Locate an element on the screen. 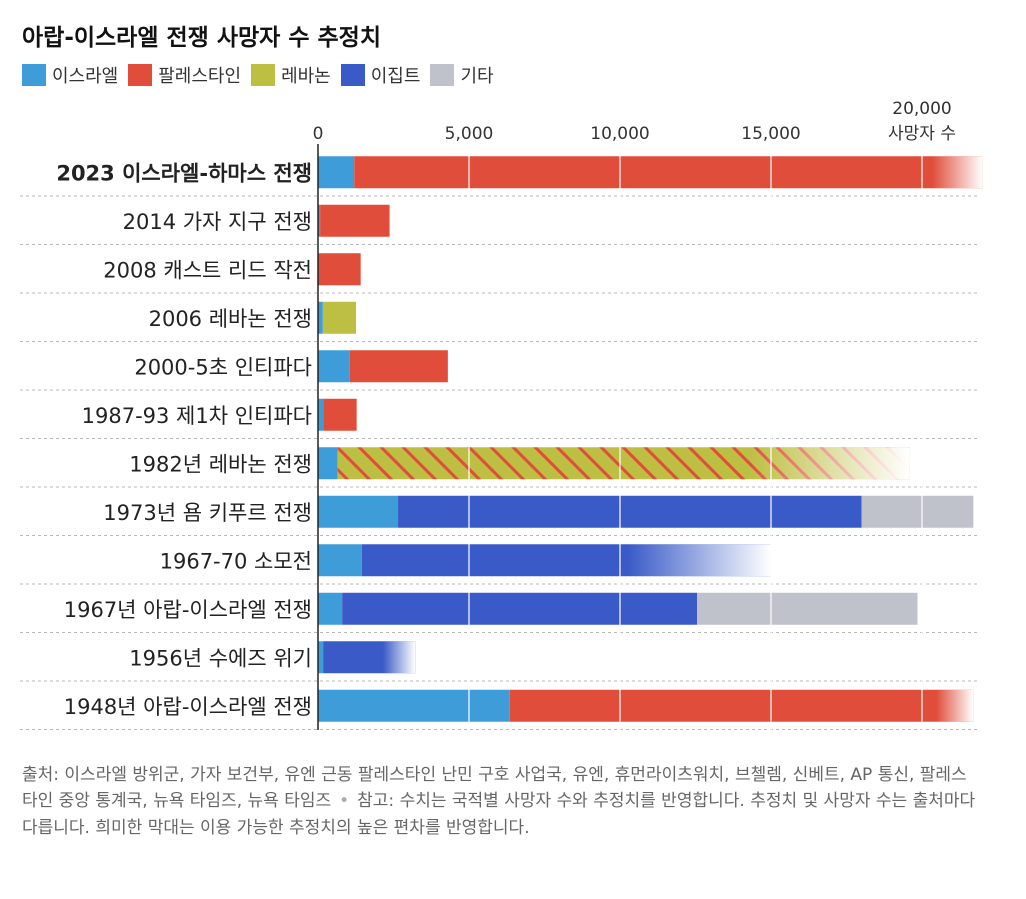 The height and width of the screenshot is (899, 1026). x-tick-label: 0 is located at coordinates (318, 134).